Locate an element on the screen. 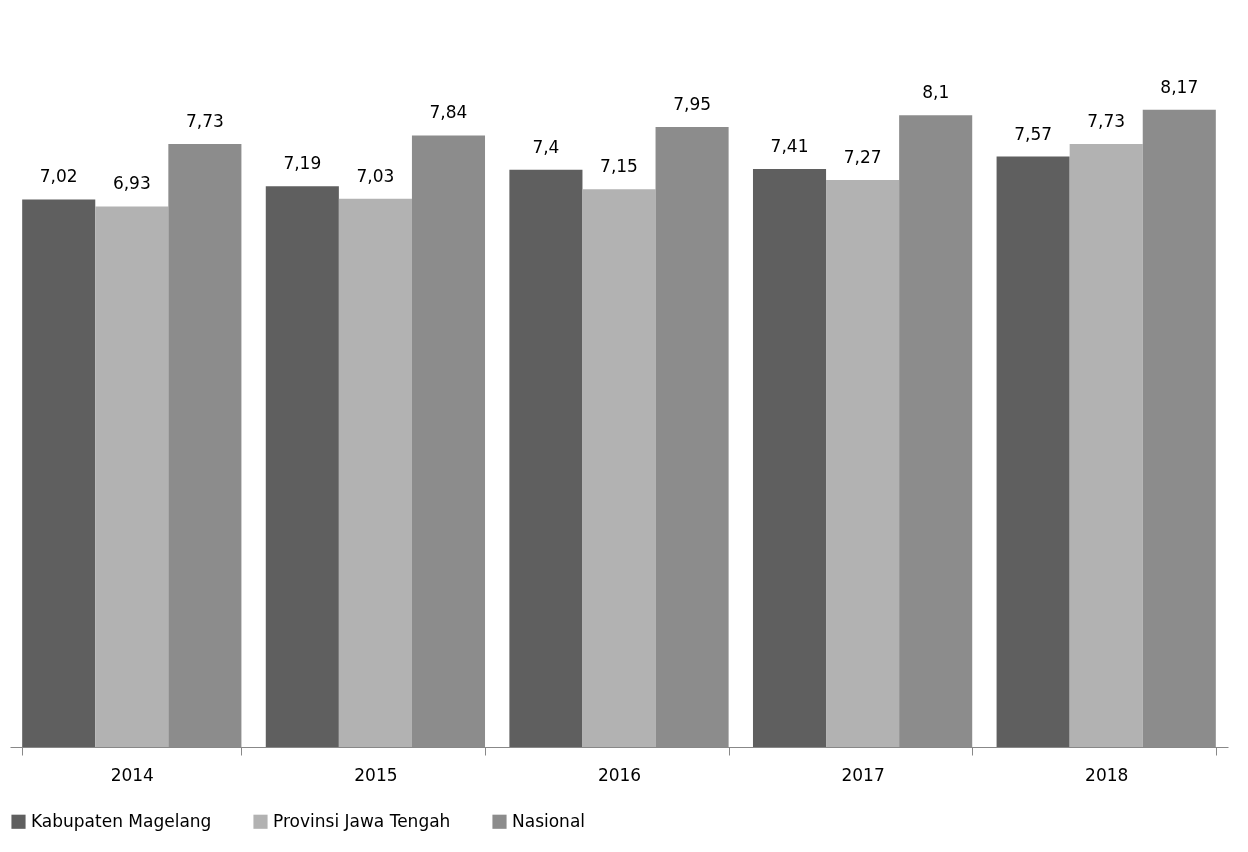 The height and width of the screenshot is (852, 1248). data-label: 7,02 is located at coordinates (58, 176).